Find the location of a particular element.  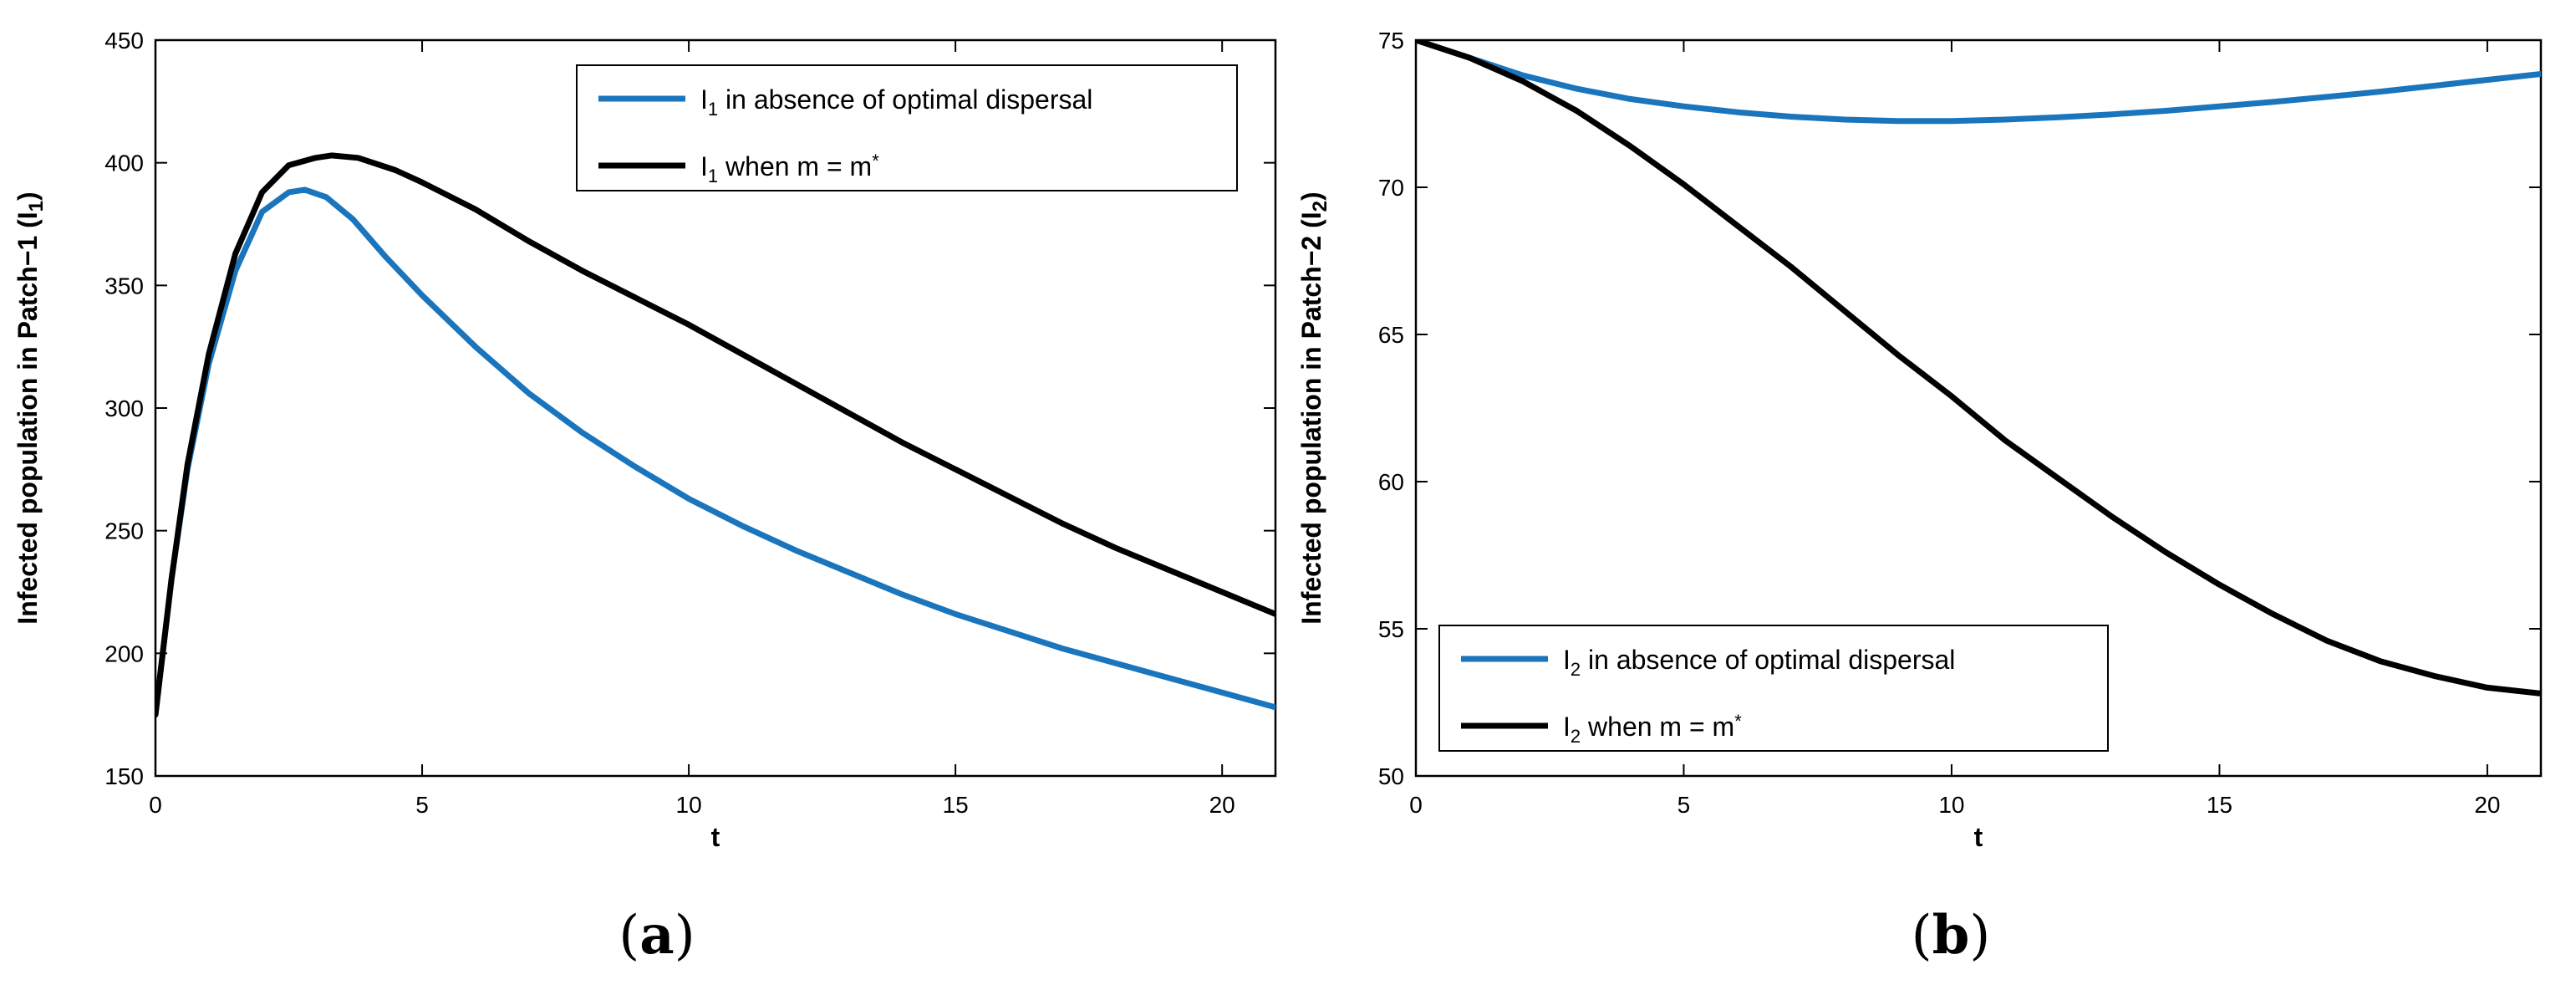

y-axis-label: Infected population in Patch−1 (I1) is located at coordinates (30, 407).